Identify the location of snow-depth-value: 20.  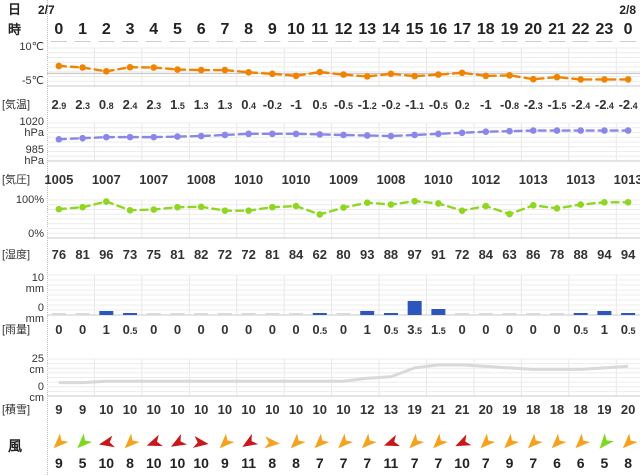
(628, 409).